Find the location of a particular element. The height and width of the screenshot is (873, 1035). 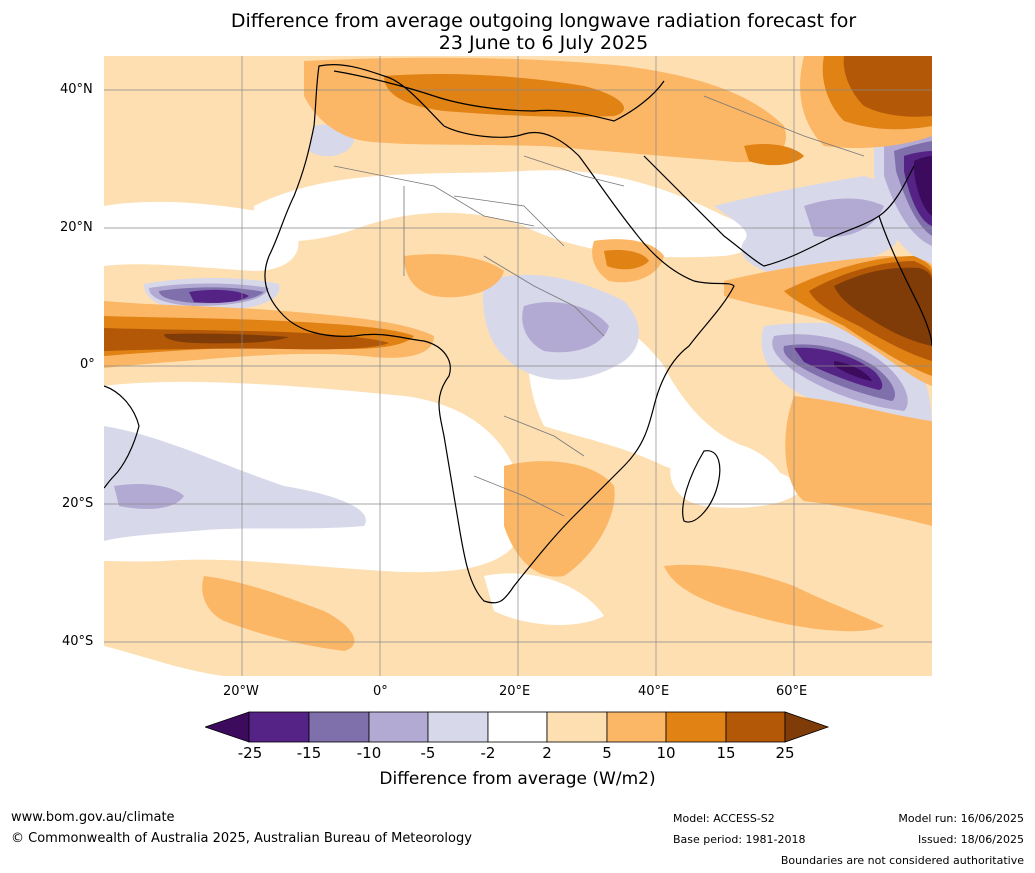

colorbar-label: Difference from average (W/m2) is located at coordinates (517, 779).